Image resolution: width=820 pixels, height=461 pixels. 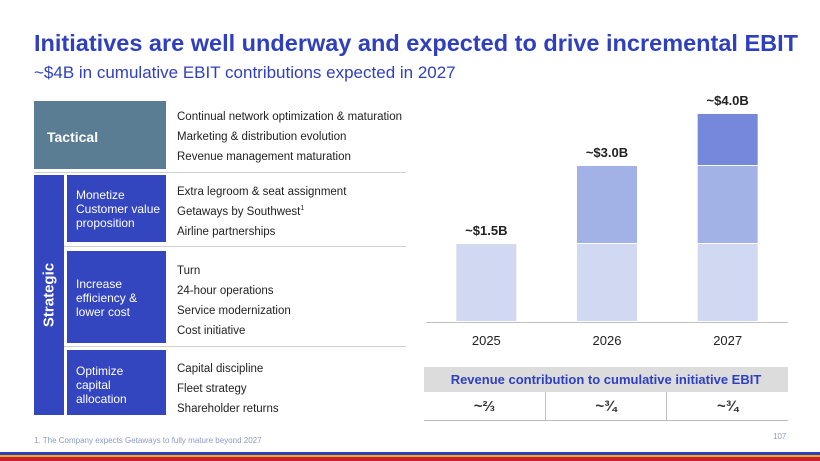 What do you see at coordinates (264, 157) in the screenshot?
I see `list-item: Revenue management maturation` at bounding box center [264, 157].